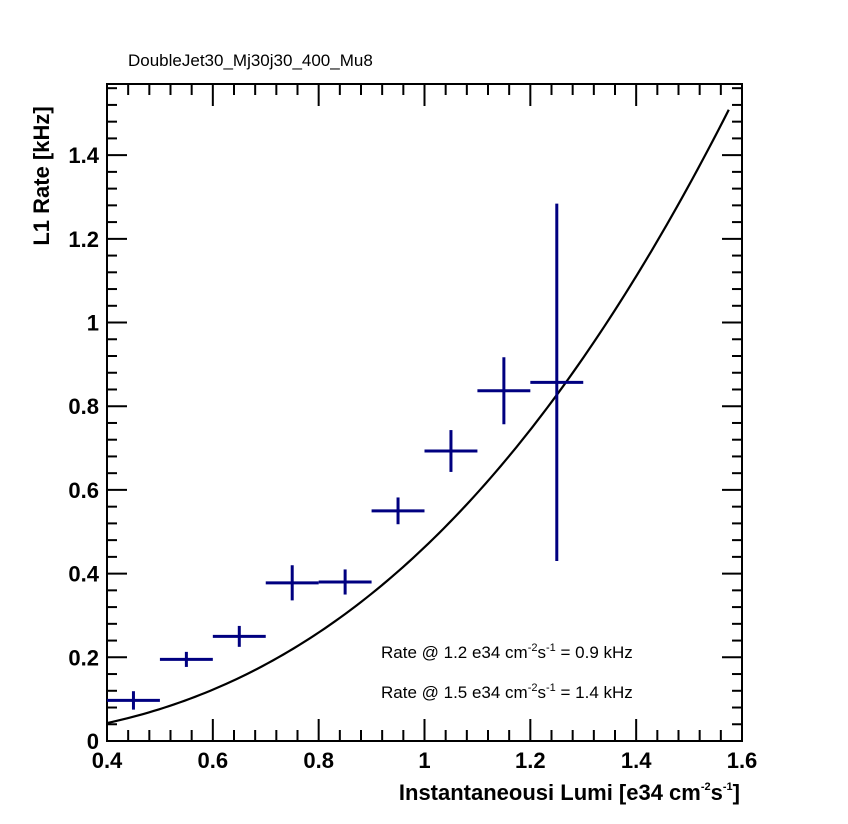 Image resolution: width=848 pixels, height=824 pixels. What do you see at coordinates (93, 741) in the screenshot?
I see `y-tick-label: 0` at bounding box center [93, 741].